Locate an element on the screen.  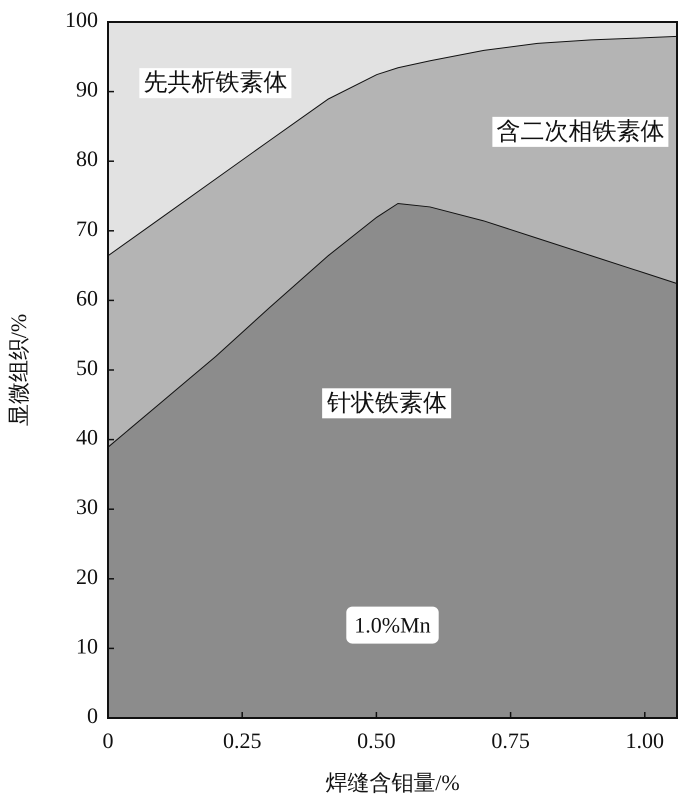
y-tick-label: 100 is located at coordinates (81, 19).